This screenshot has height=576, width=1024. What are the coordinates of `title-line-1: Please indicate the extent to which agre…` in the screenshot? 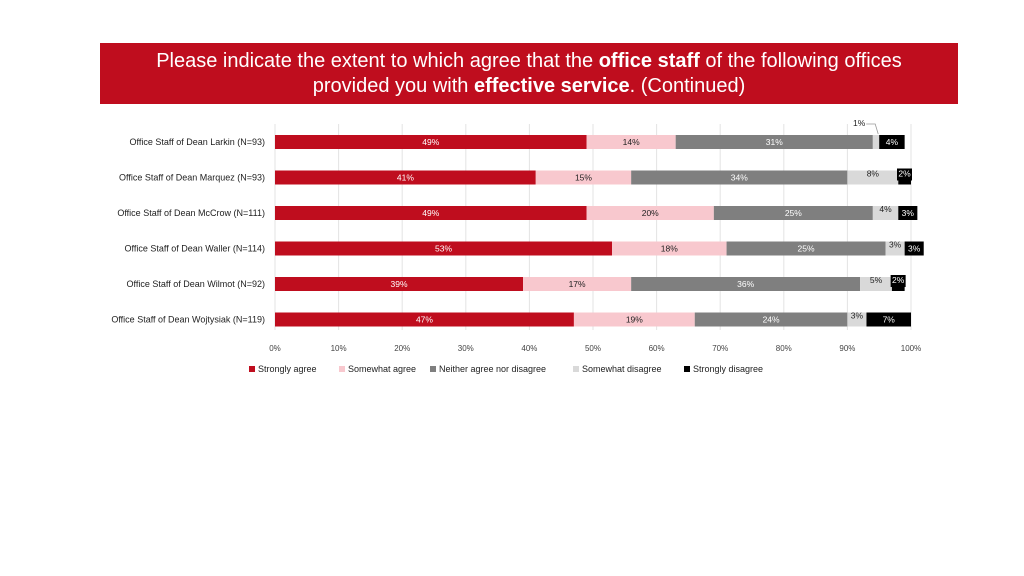 It's located at (529, 60).